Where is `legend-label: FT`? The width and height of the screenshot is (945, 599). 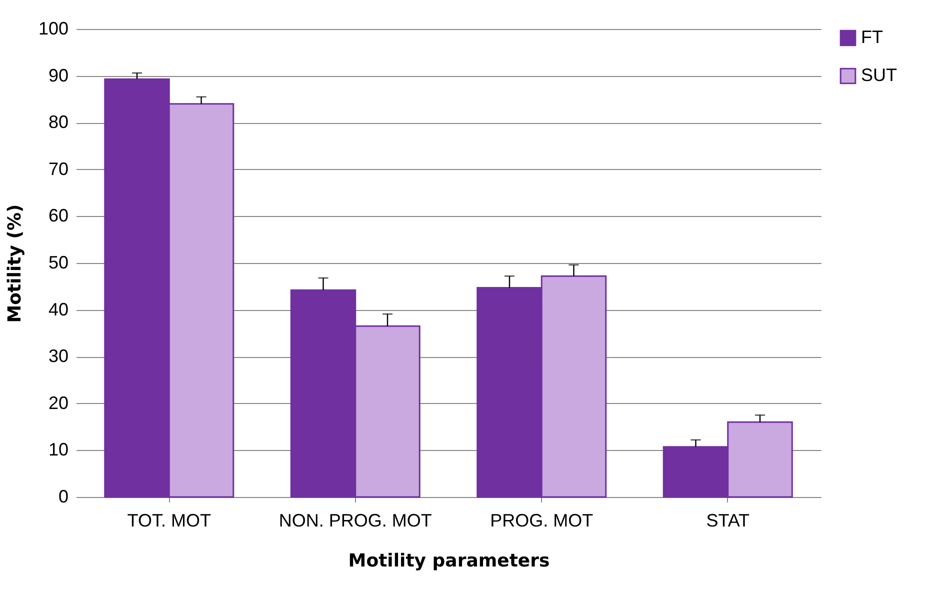
legend-label: FT is located at coordinates (872, 37).